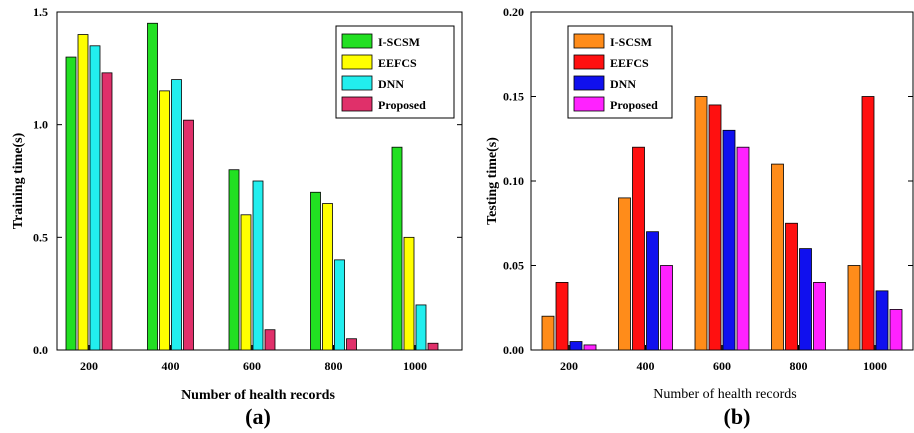 This screenshot has height=433, width=914. Describe the element at coordinates (40, 125) in the screenshot. I see `y-tick-label: 1.0` at that location.